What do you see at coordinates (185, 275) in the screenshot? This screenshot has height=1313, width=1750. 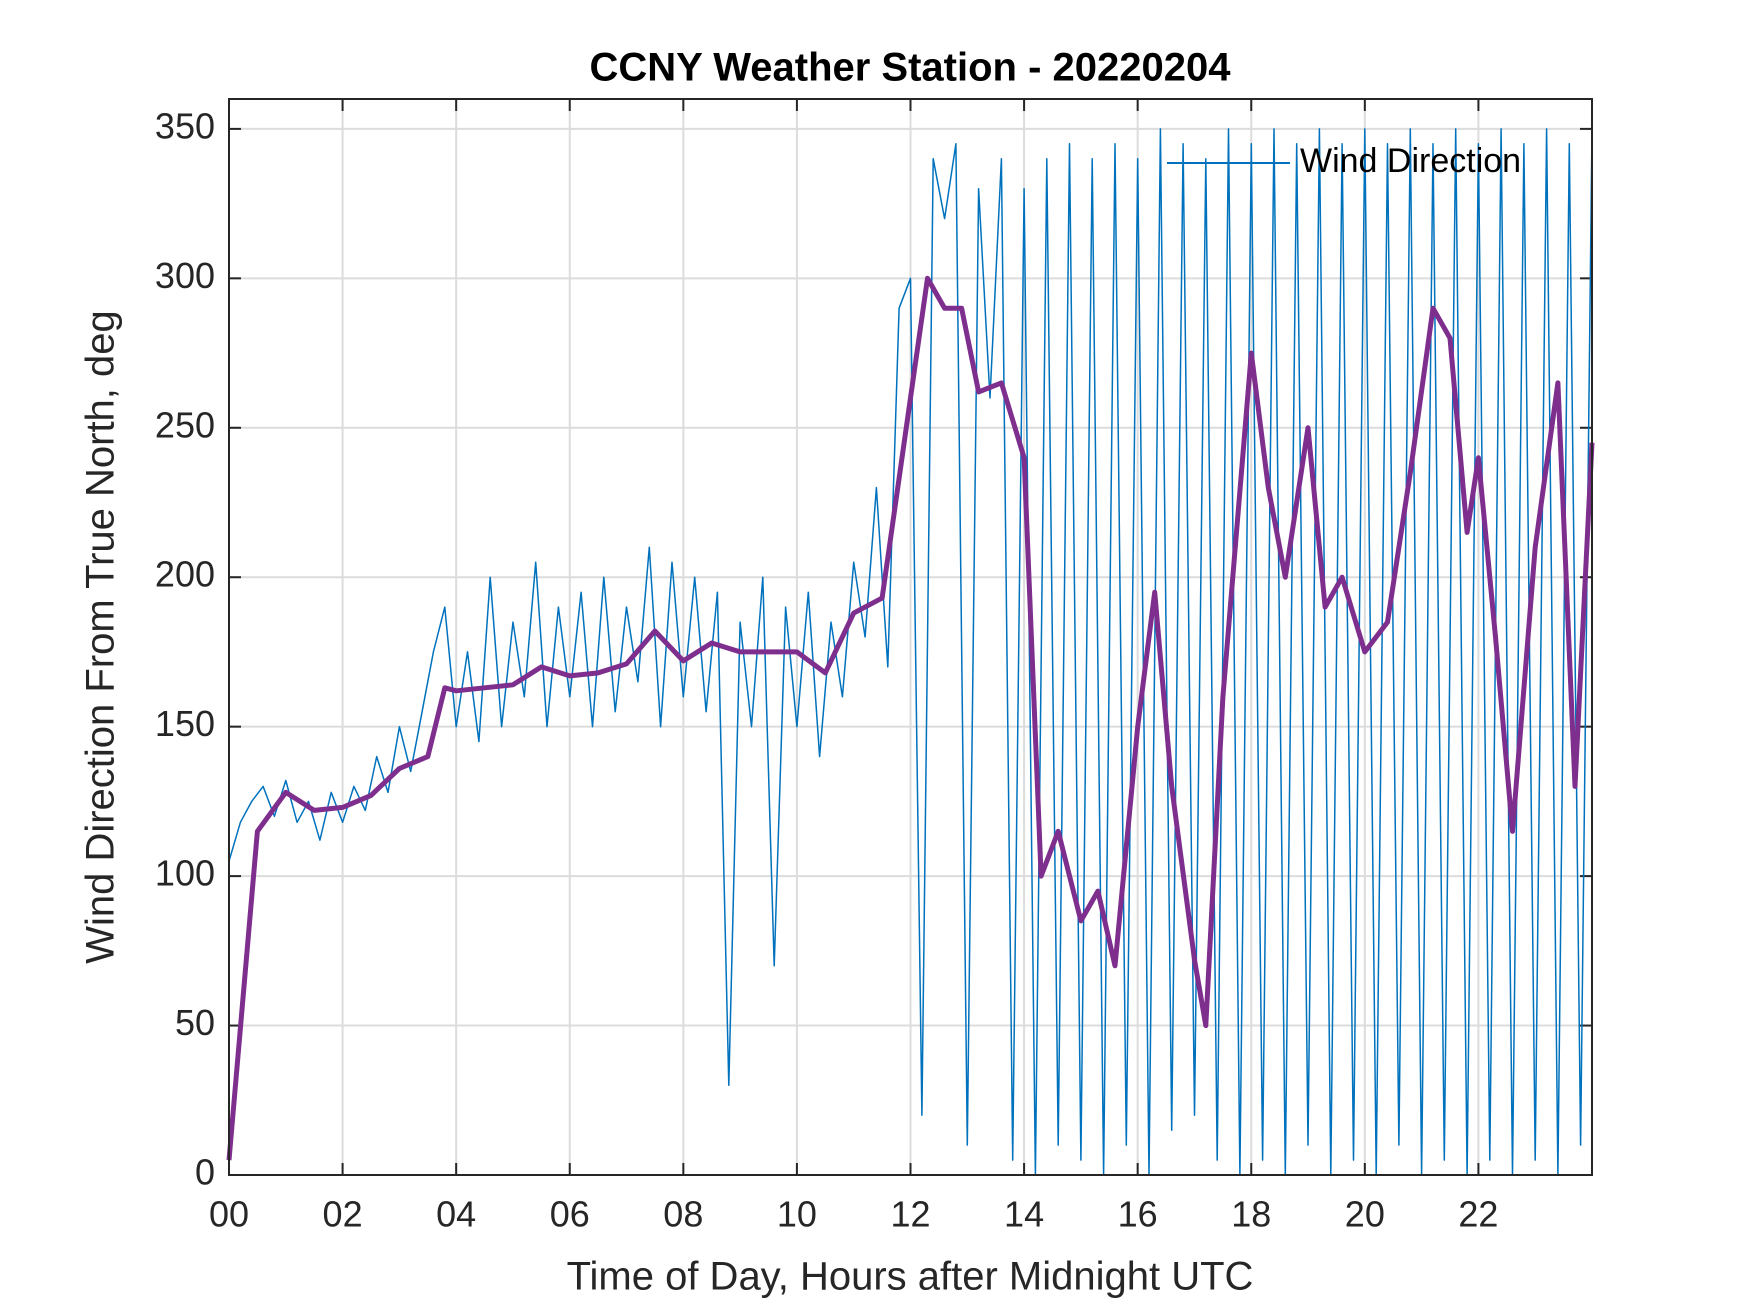 I see `y-tick-label: 300` at bounding box center [185, 275].